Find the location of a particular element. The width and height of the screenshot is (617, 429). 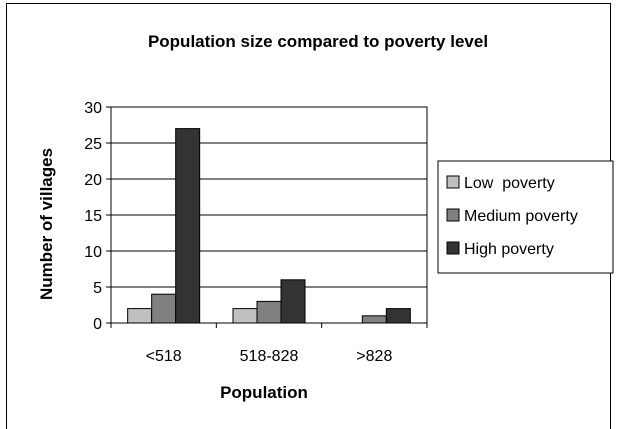

legend-label: Low poverty is located at coordinates (509, 183).